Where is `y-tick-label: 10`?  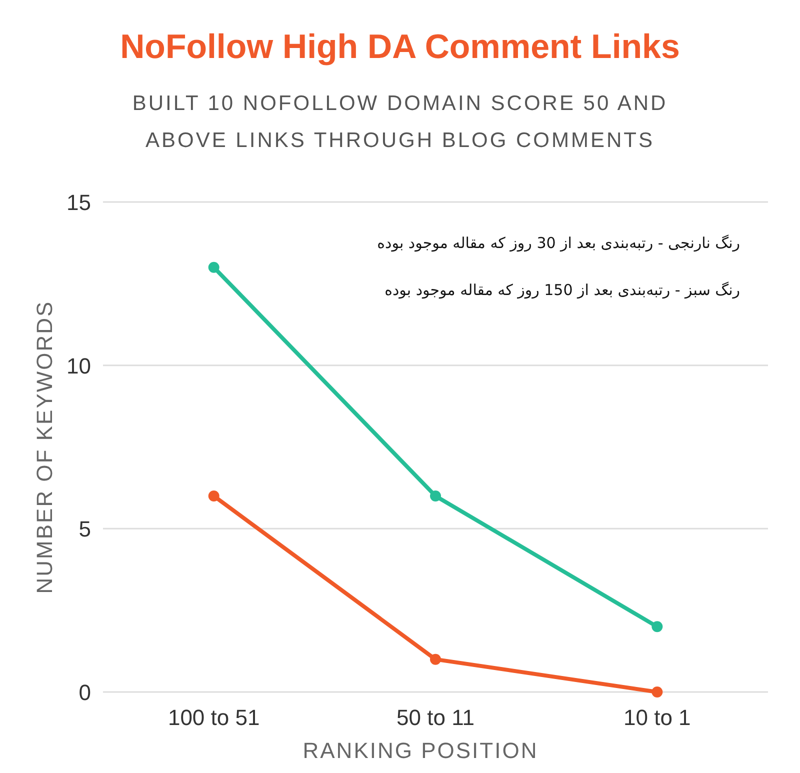
y-tick-label: 10 is located at coordinates (78, 365).